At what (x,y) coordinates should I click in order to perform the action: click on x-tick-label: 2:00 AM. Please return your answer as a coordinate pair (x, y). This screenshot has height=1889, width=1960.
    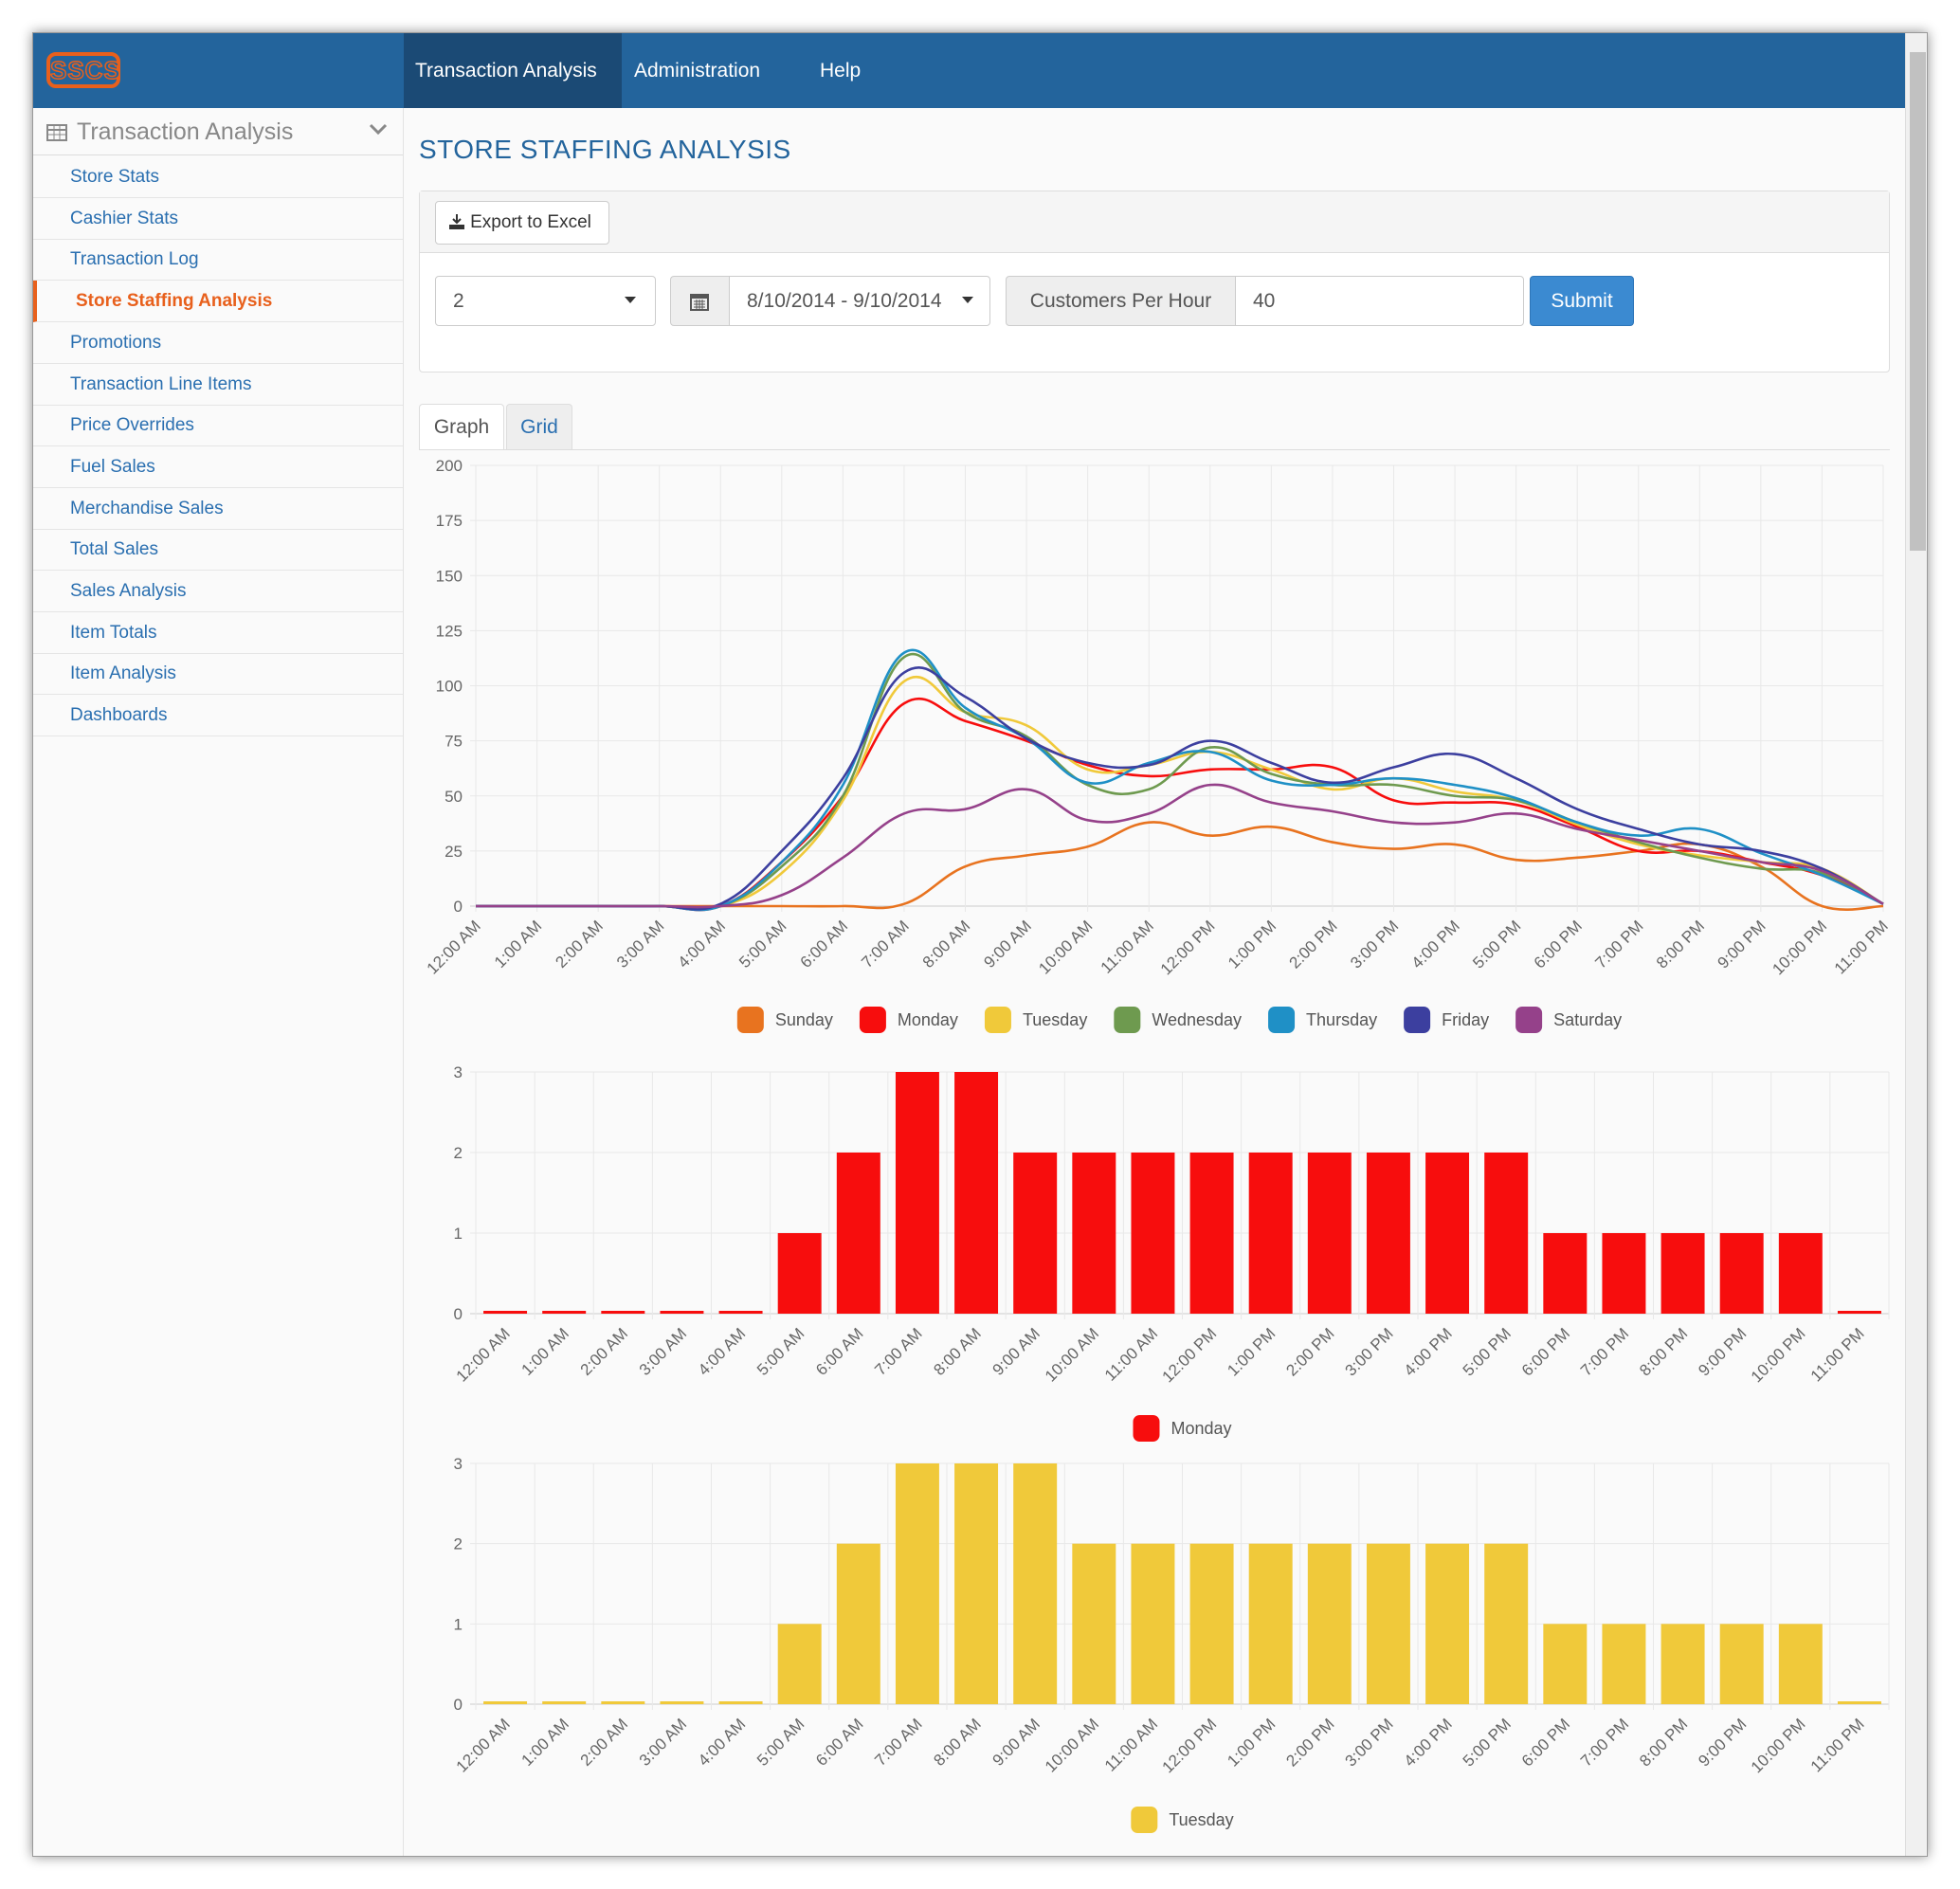
    Looking at the image, I should click on (579, 944).